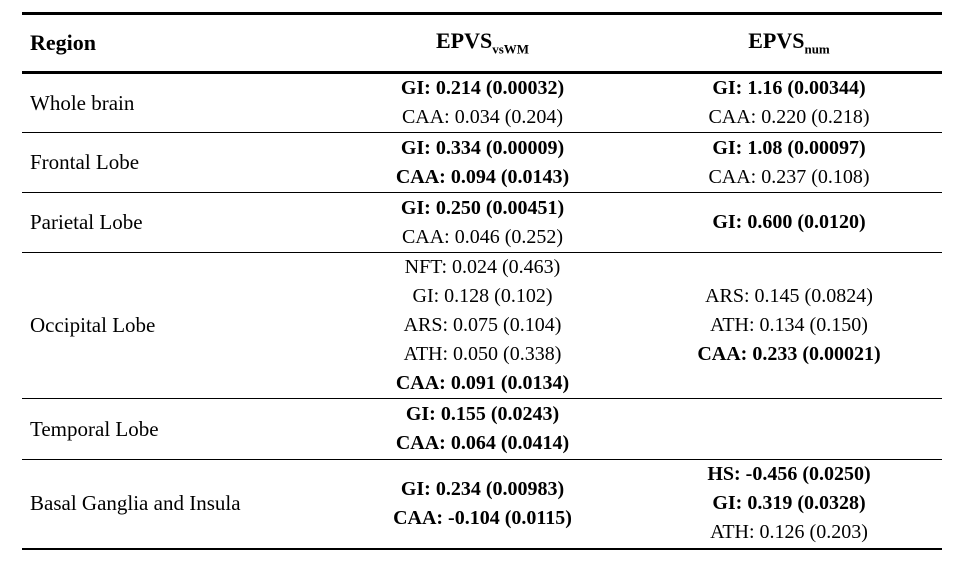 This screenshot has width=960, height=570. Describe the element at coordinates (482, 147) in the screenshot. I see `stat-line: GI: 0.334 (0.00009)` at that location.